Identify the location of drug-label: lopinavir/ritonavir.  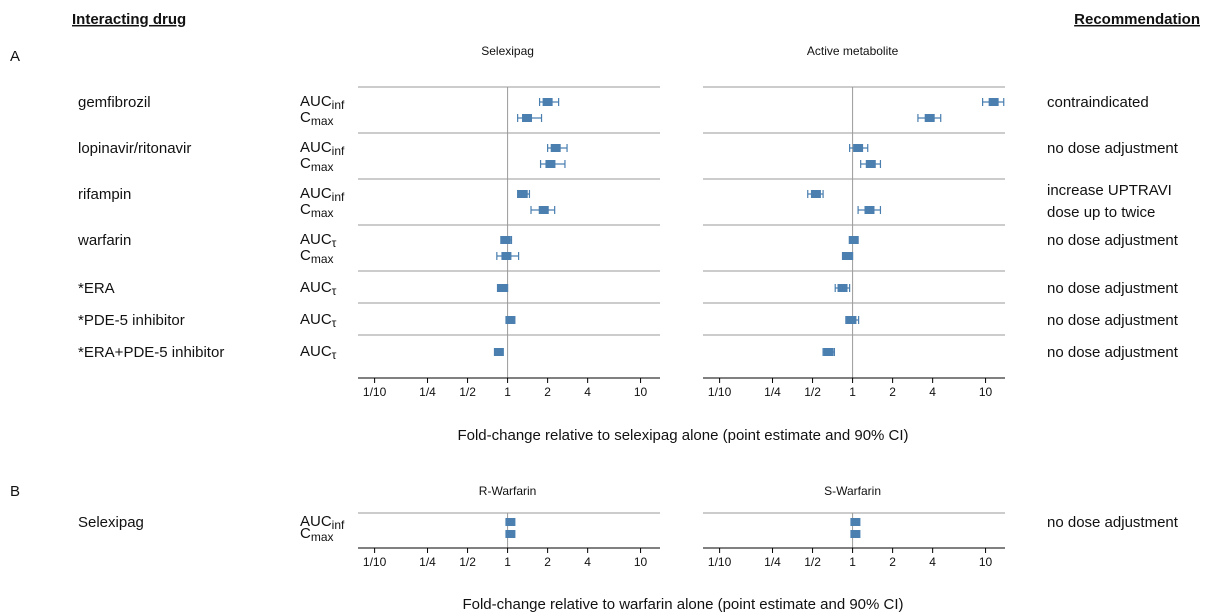
(134, 148).